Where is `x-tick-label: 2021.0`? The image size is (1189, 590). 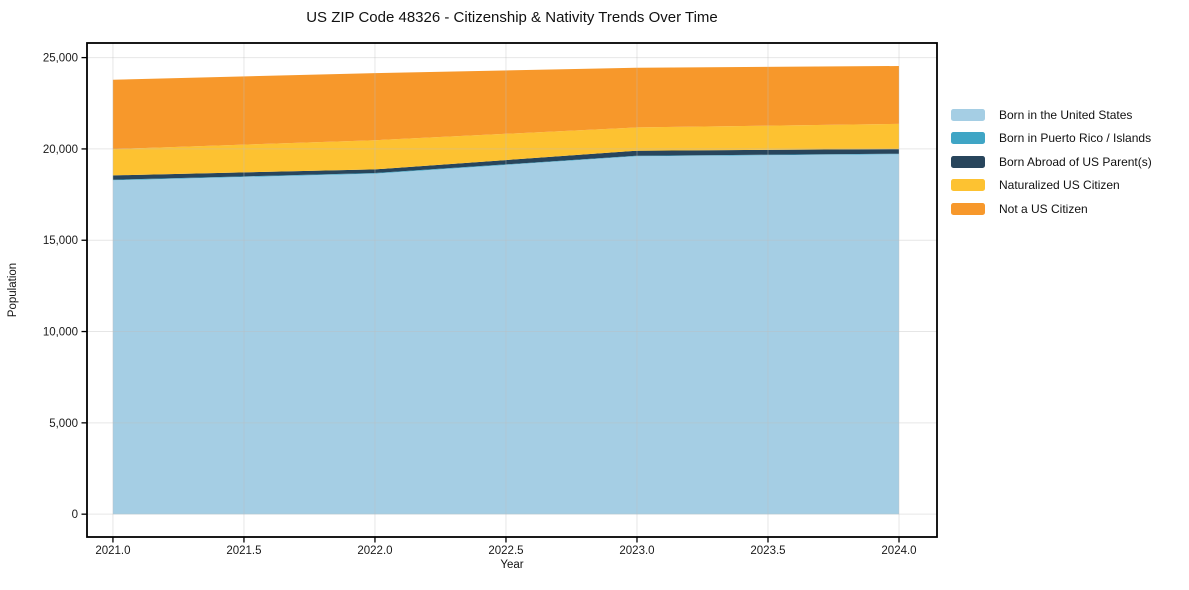
x-tick-label: 2021.0 is located at coordinates (112, 551).